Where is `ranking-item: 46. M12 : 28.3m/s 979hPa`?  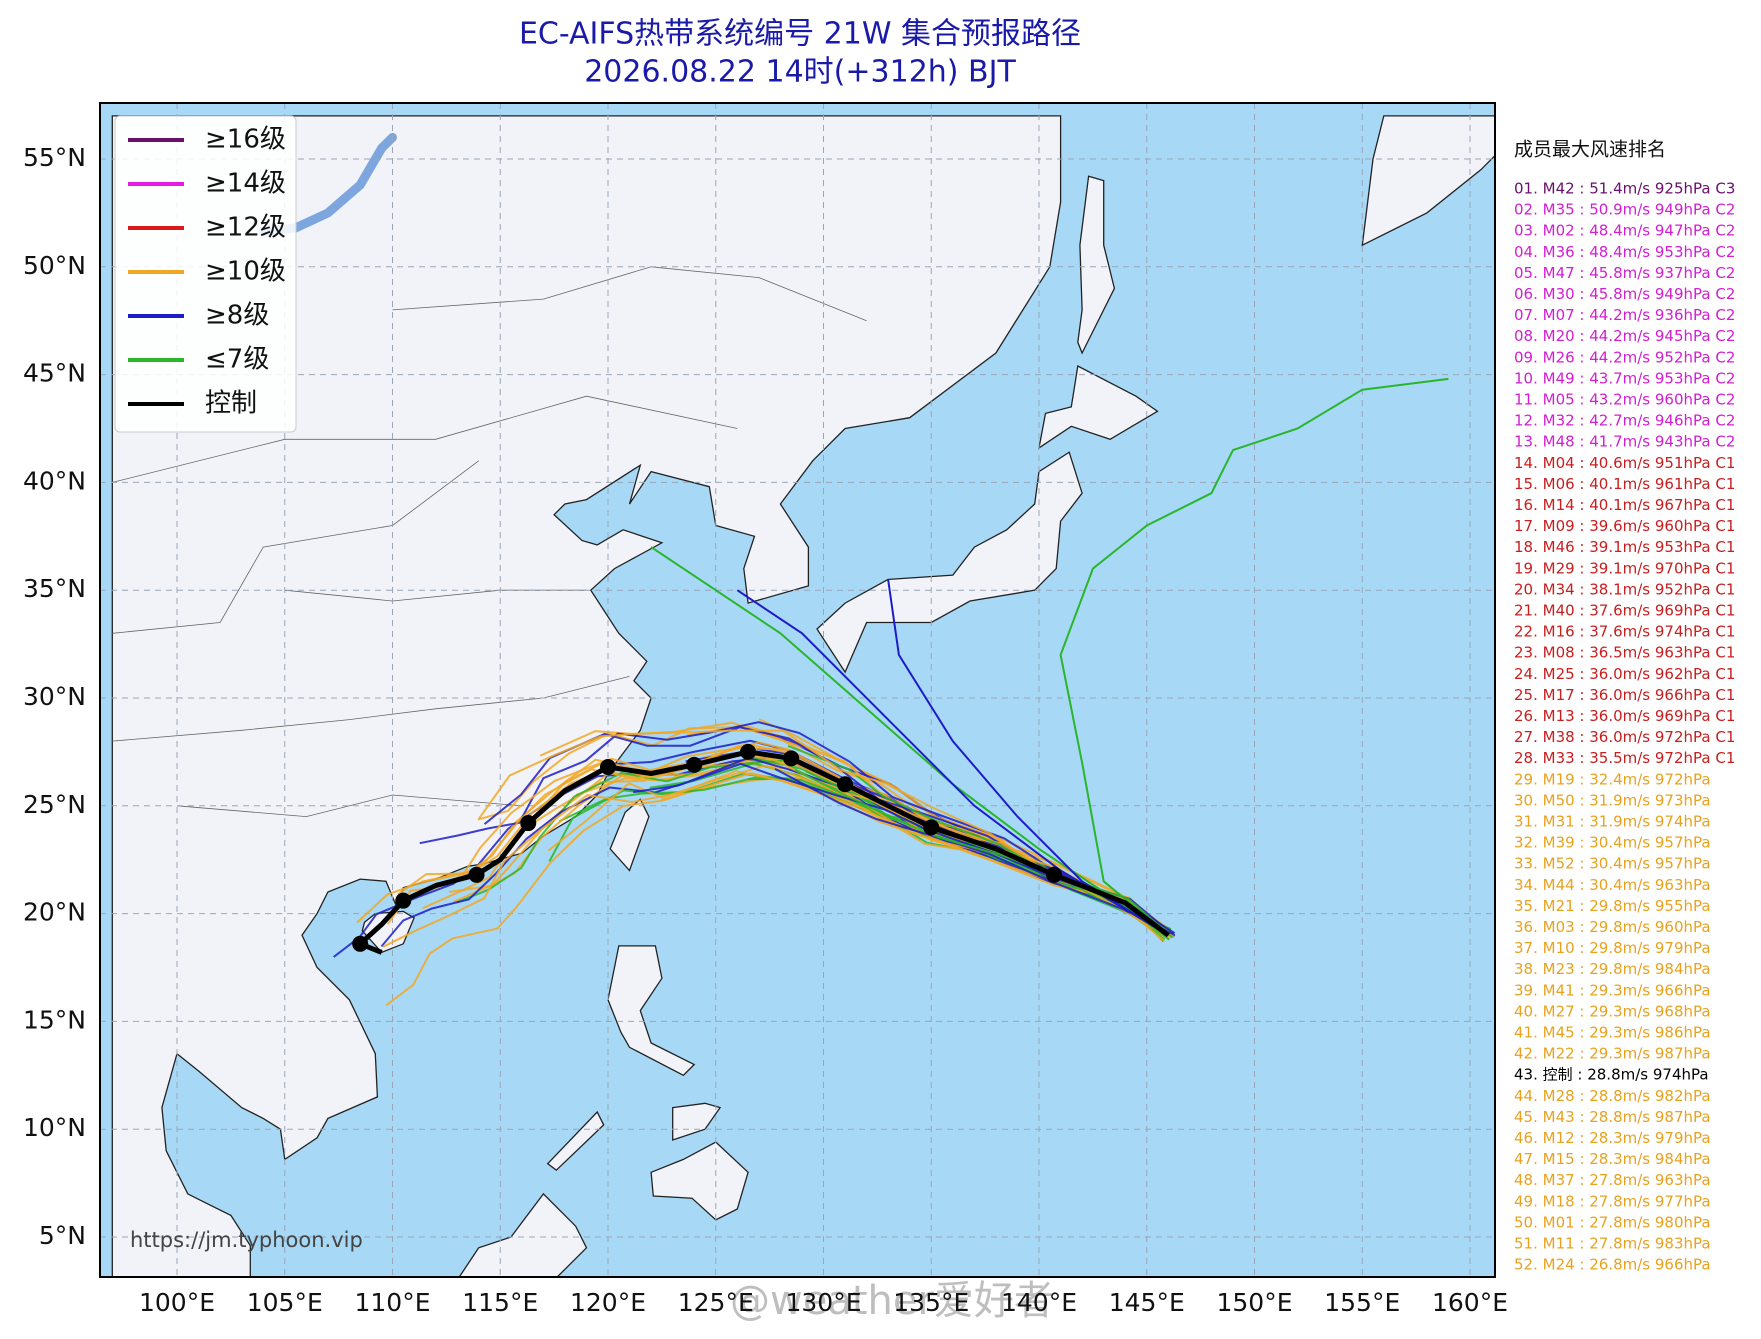
ranking-item: 46. M12 : 28.3m/s 979hPa is located at coordinates (1612, 1138).